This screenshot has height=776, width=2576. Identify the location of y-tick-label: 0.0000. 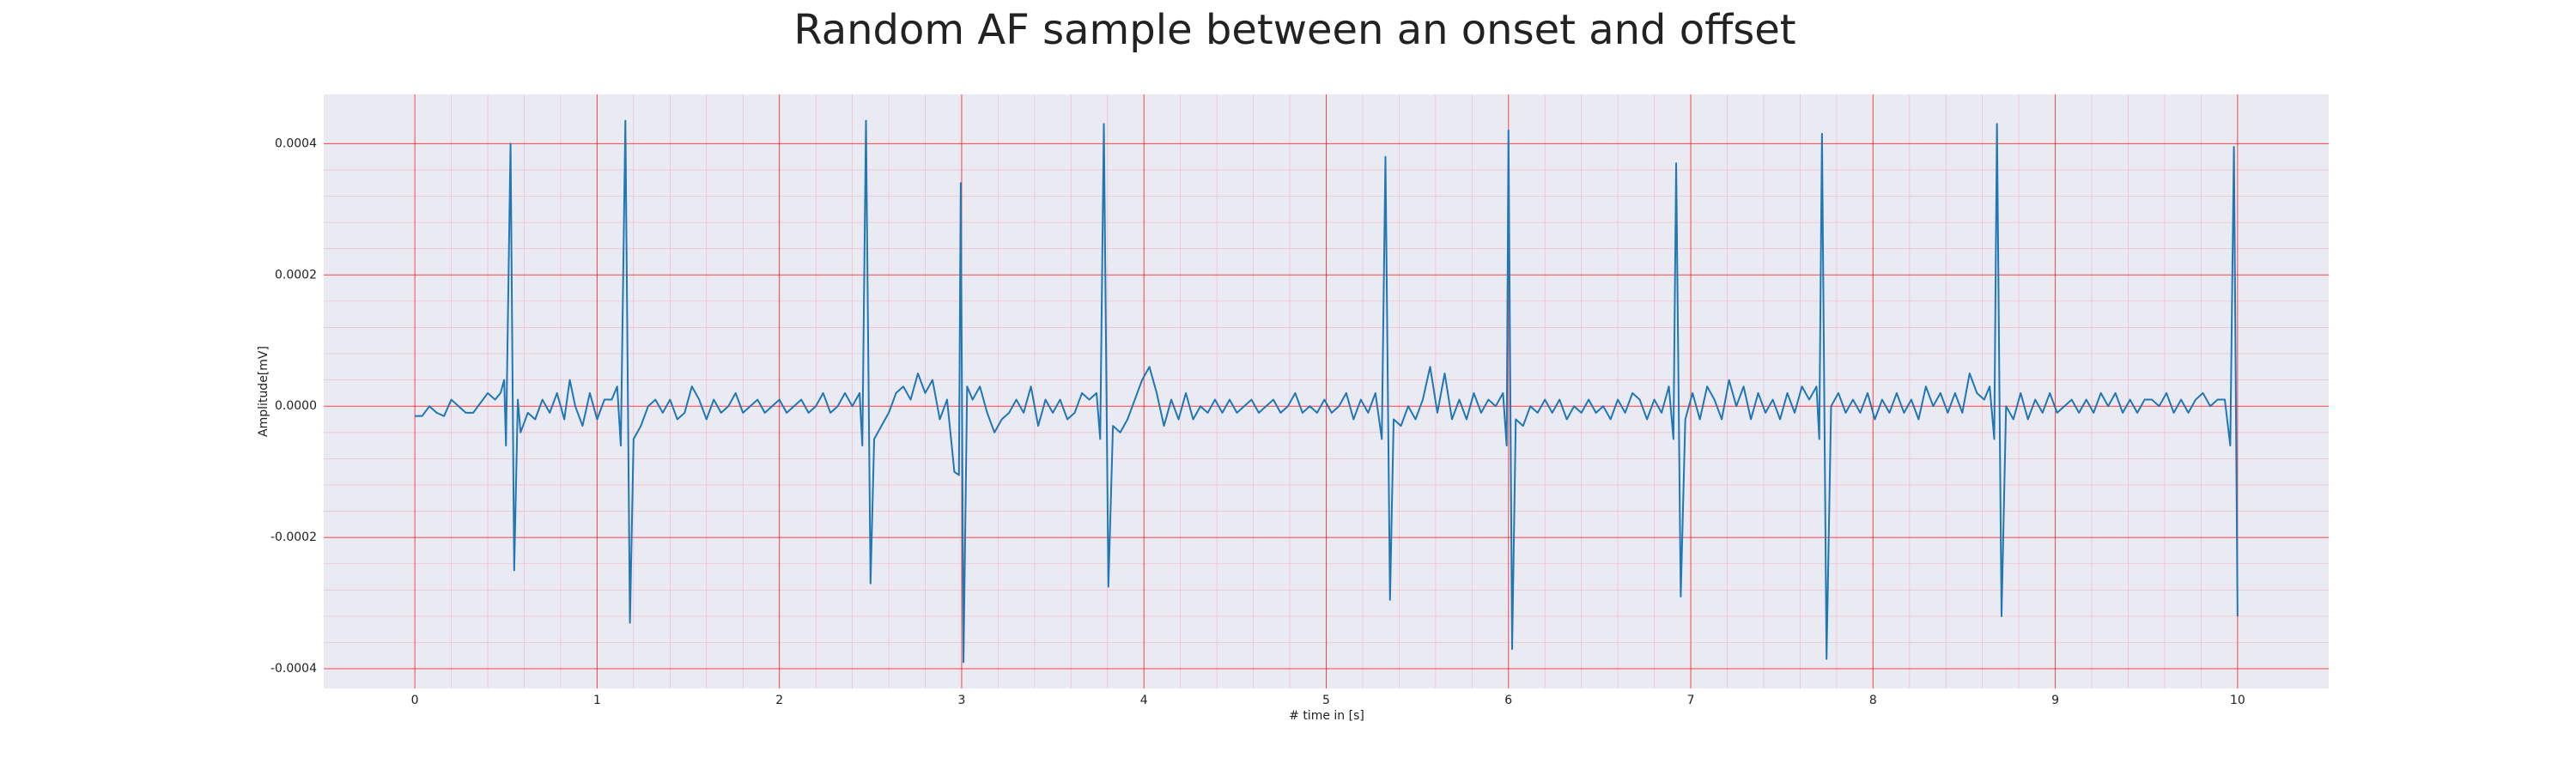
(296, 406).